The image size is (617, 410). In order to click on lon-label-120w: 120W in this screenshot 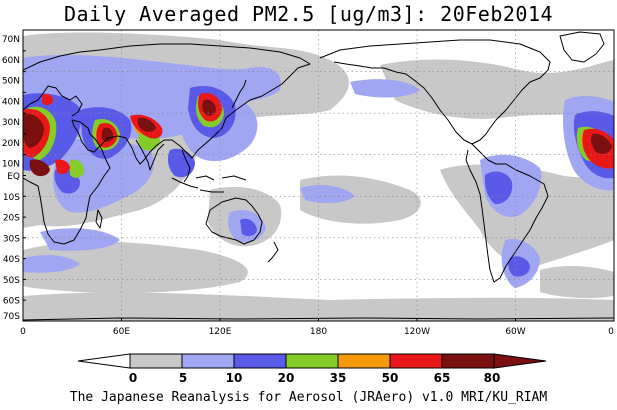, I will do `click(417, 332)`.